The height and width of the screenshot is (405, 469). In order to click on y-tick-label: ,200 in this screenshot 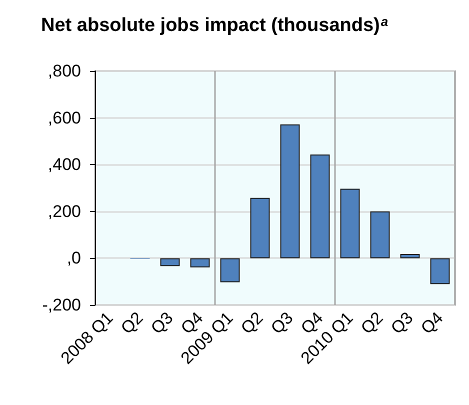, I will do `click(64, 211)`.